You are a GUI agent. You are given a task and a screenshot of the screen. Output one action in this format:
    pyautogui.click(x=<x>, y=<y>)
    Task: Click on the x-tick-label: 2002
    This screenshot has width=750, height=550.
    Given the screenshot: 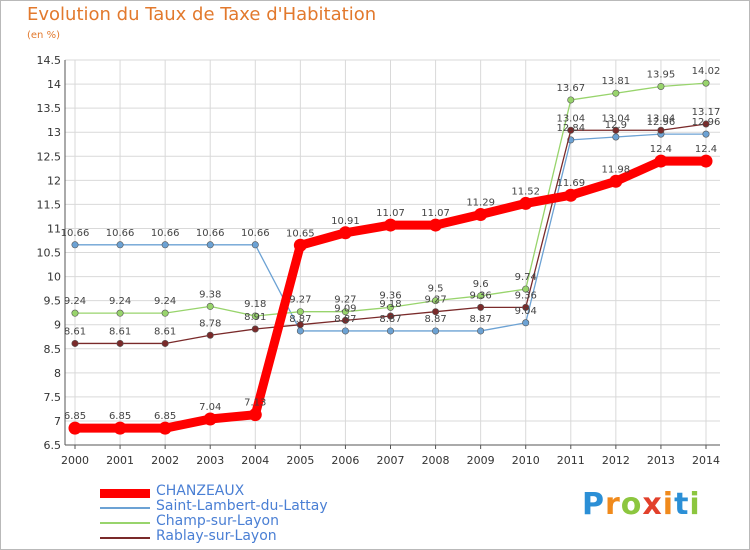 What is the action you would take?
    pyautogui.click(x=165, y=460)
    